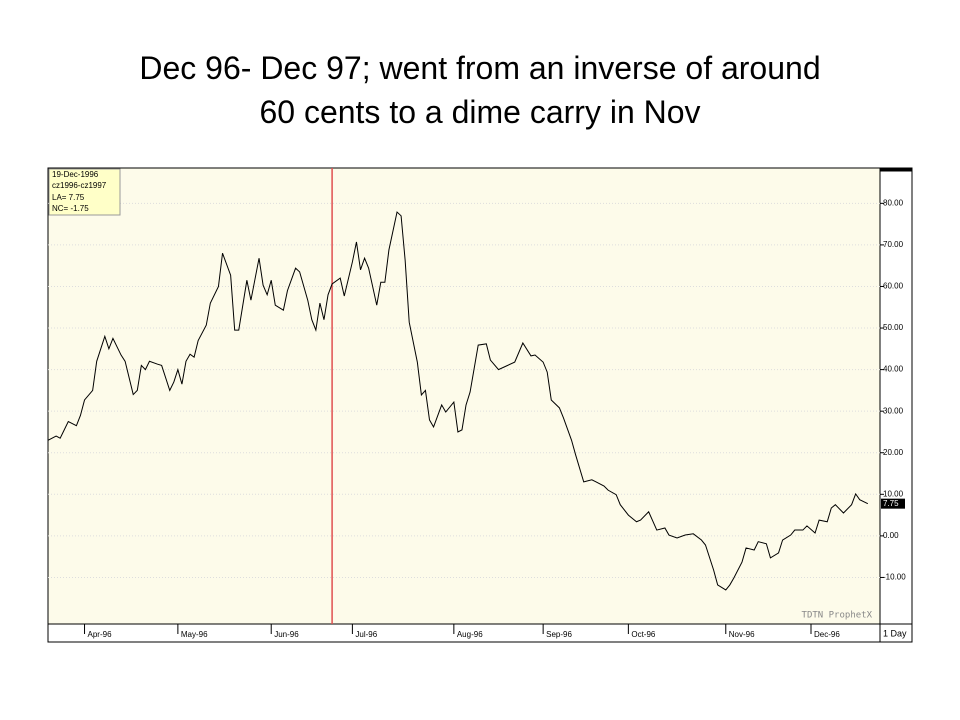 Image resolution: width=960 pixels, height=720 pixels. What do you see at coordinates (286, 634) in the screenshot?
I see `x-tick-label: Jun-96` at bounding box center [286, 634].